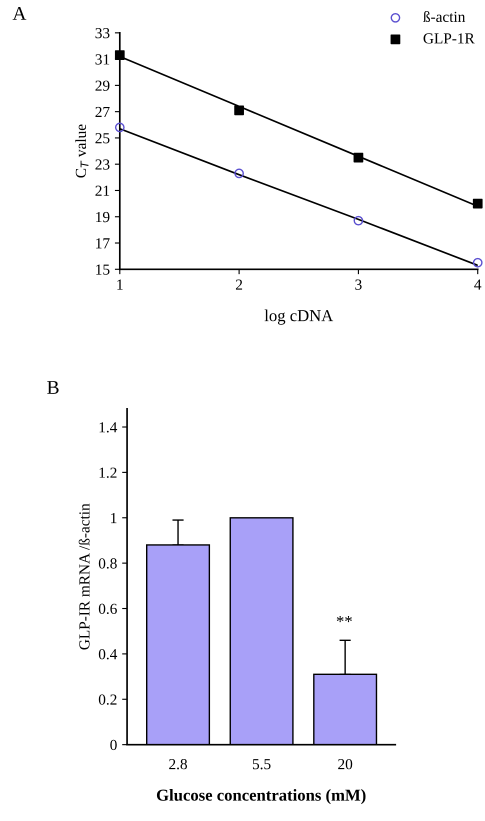 The image size is (485, 821). I want to click on x-tick-label: 20, so click(345, 764).